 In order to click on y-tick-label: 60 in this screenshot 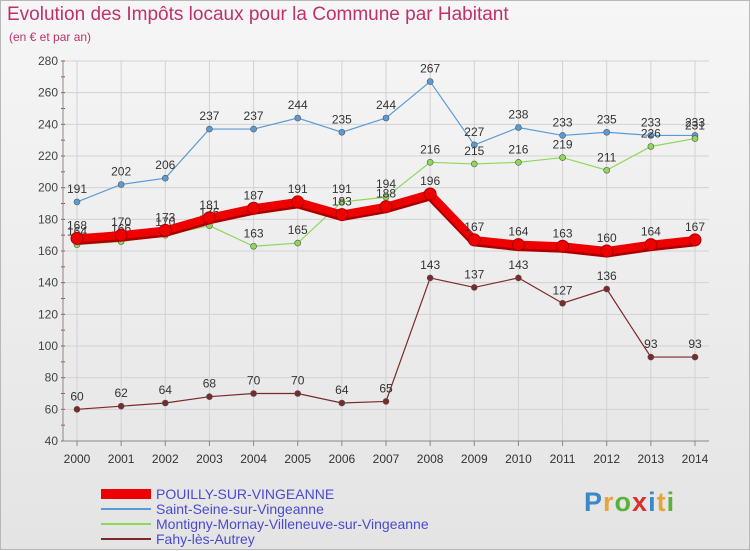, I will do `click(52, 409)`.